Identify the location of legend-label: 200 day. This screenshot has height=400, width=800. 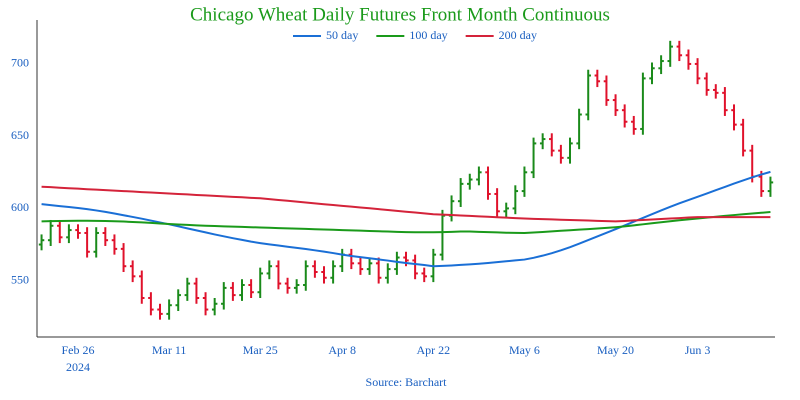
(518, 35).